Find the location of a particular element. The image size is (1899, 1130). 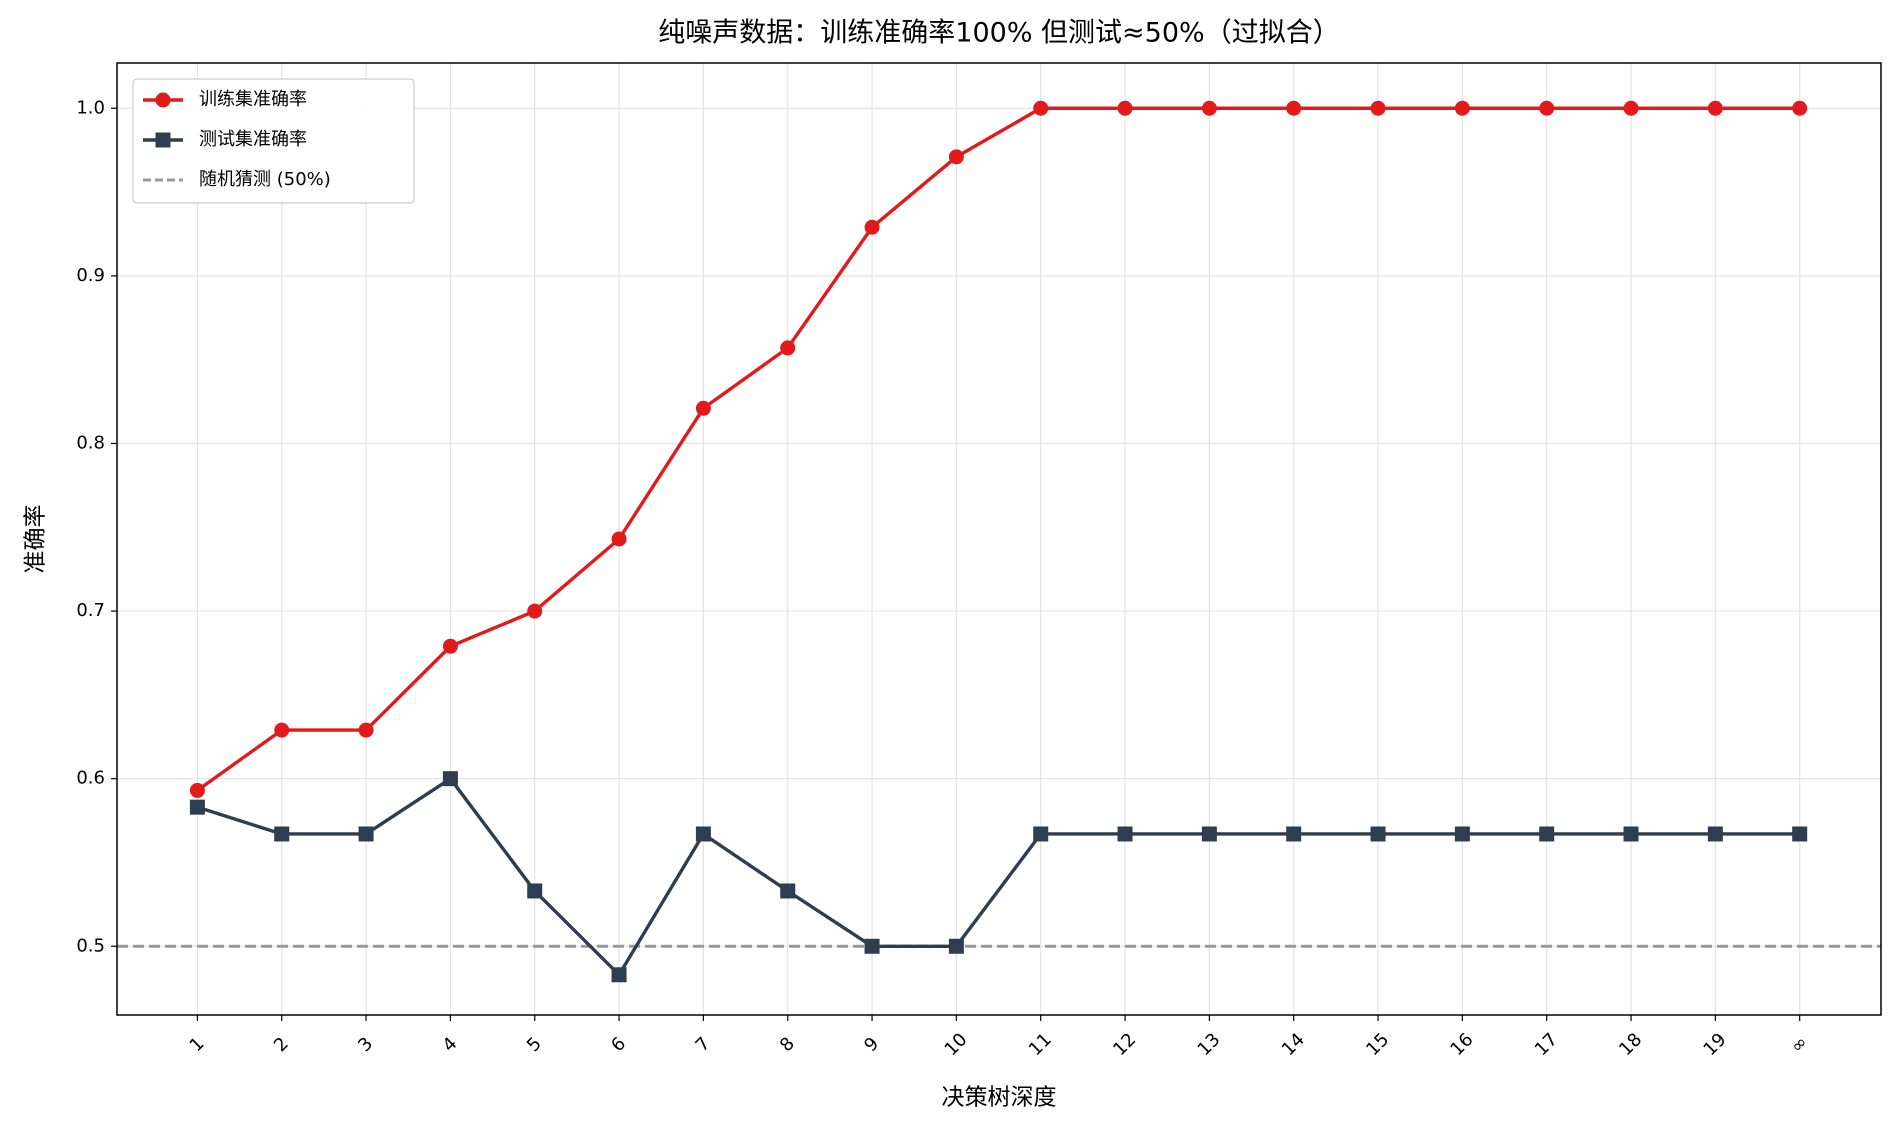

x-tick-label: 9 is located at coordinates (871, 1044).